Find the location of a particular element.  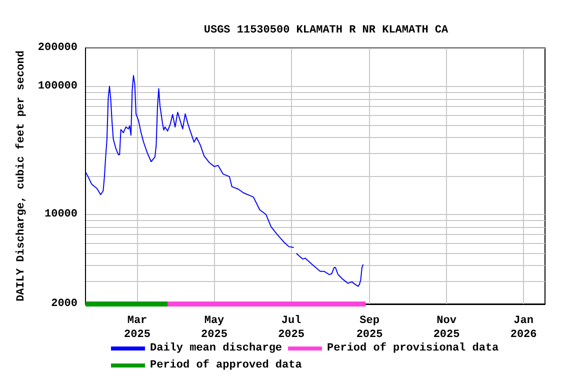

y-tick-label: 200000 is located at coordinates (58, 48).